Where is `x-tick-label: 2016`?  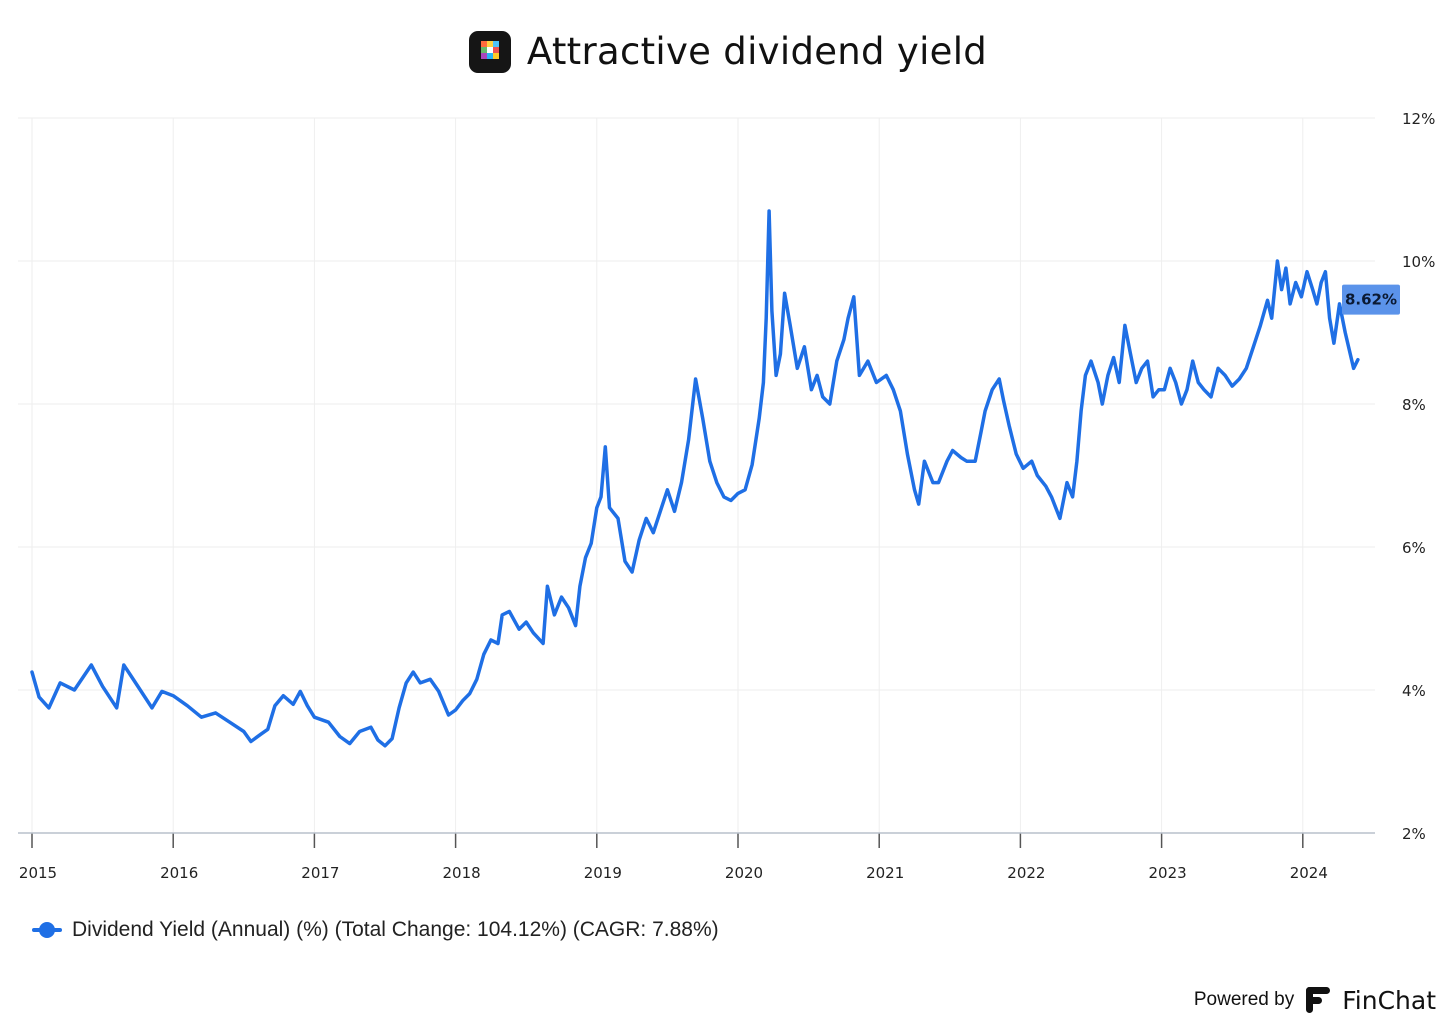 x-tick-label: 2016 is located at coordinates (179, 873).